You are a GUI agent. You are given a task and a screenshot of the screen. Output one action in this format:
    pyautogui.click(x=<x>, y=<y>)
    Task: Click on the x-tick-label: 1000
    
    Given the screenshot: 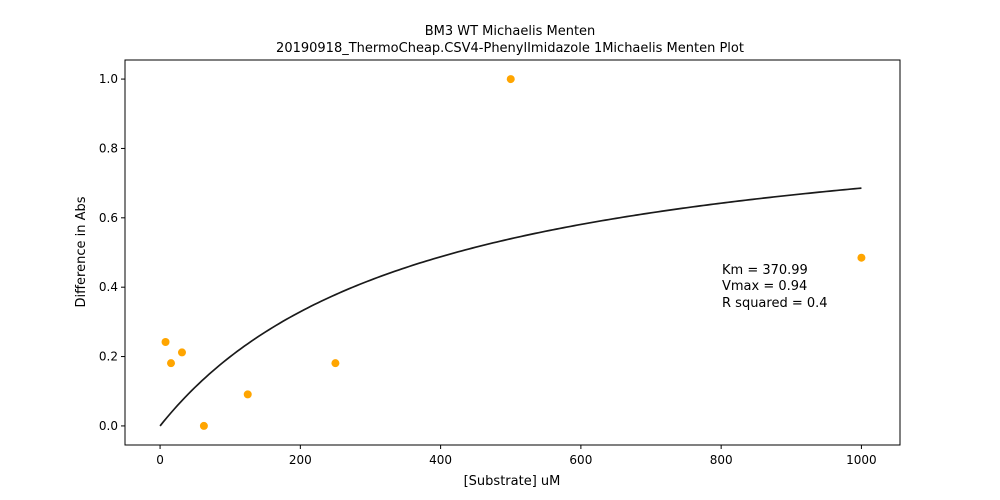 What is the action you would take?
    pyautogui.click(x=861, y=460)
    